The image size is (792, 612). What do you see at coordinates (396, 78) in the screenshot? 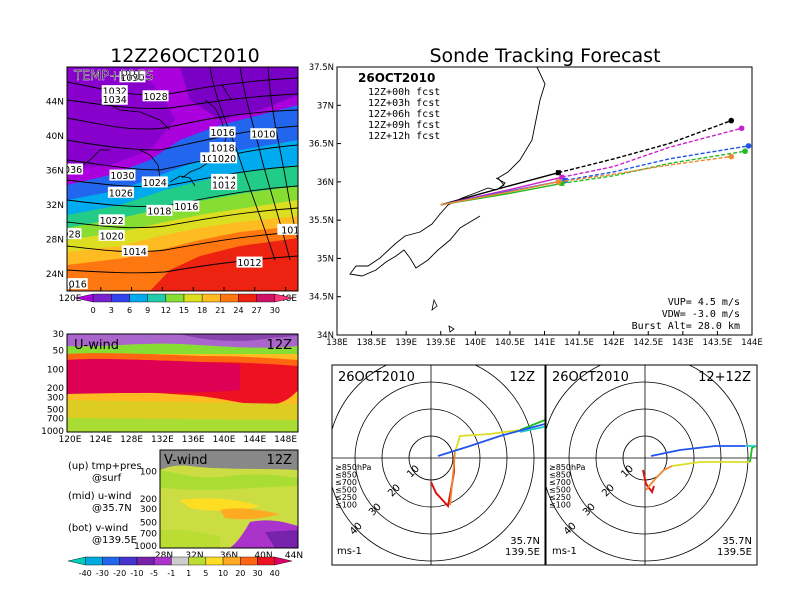
I see `track-date: 26OCT2010` at bounding box center [396, 78].